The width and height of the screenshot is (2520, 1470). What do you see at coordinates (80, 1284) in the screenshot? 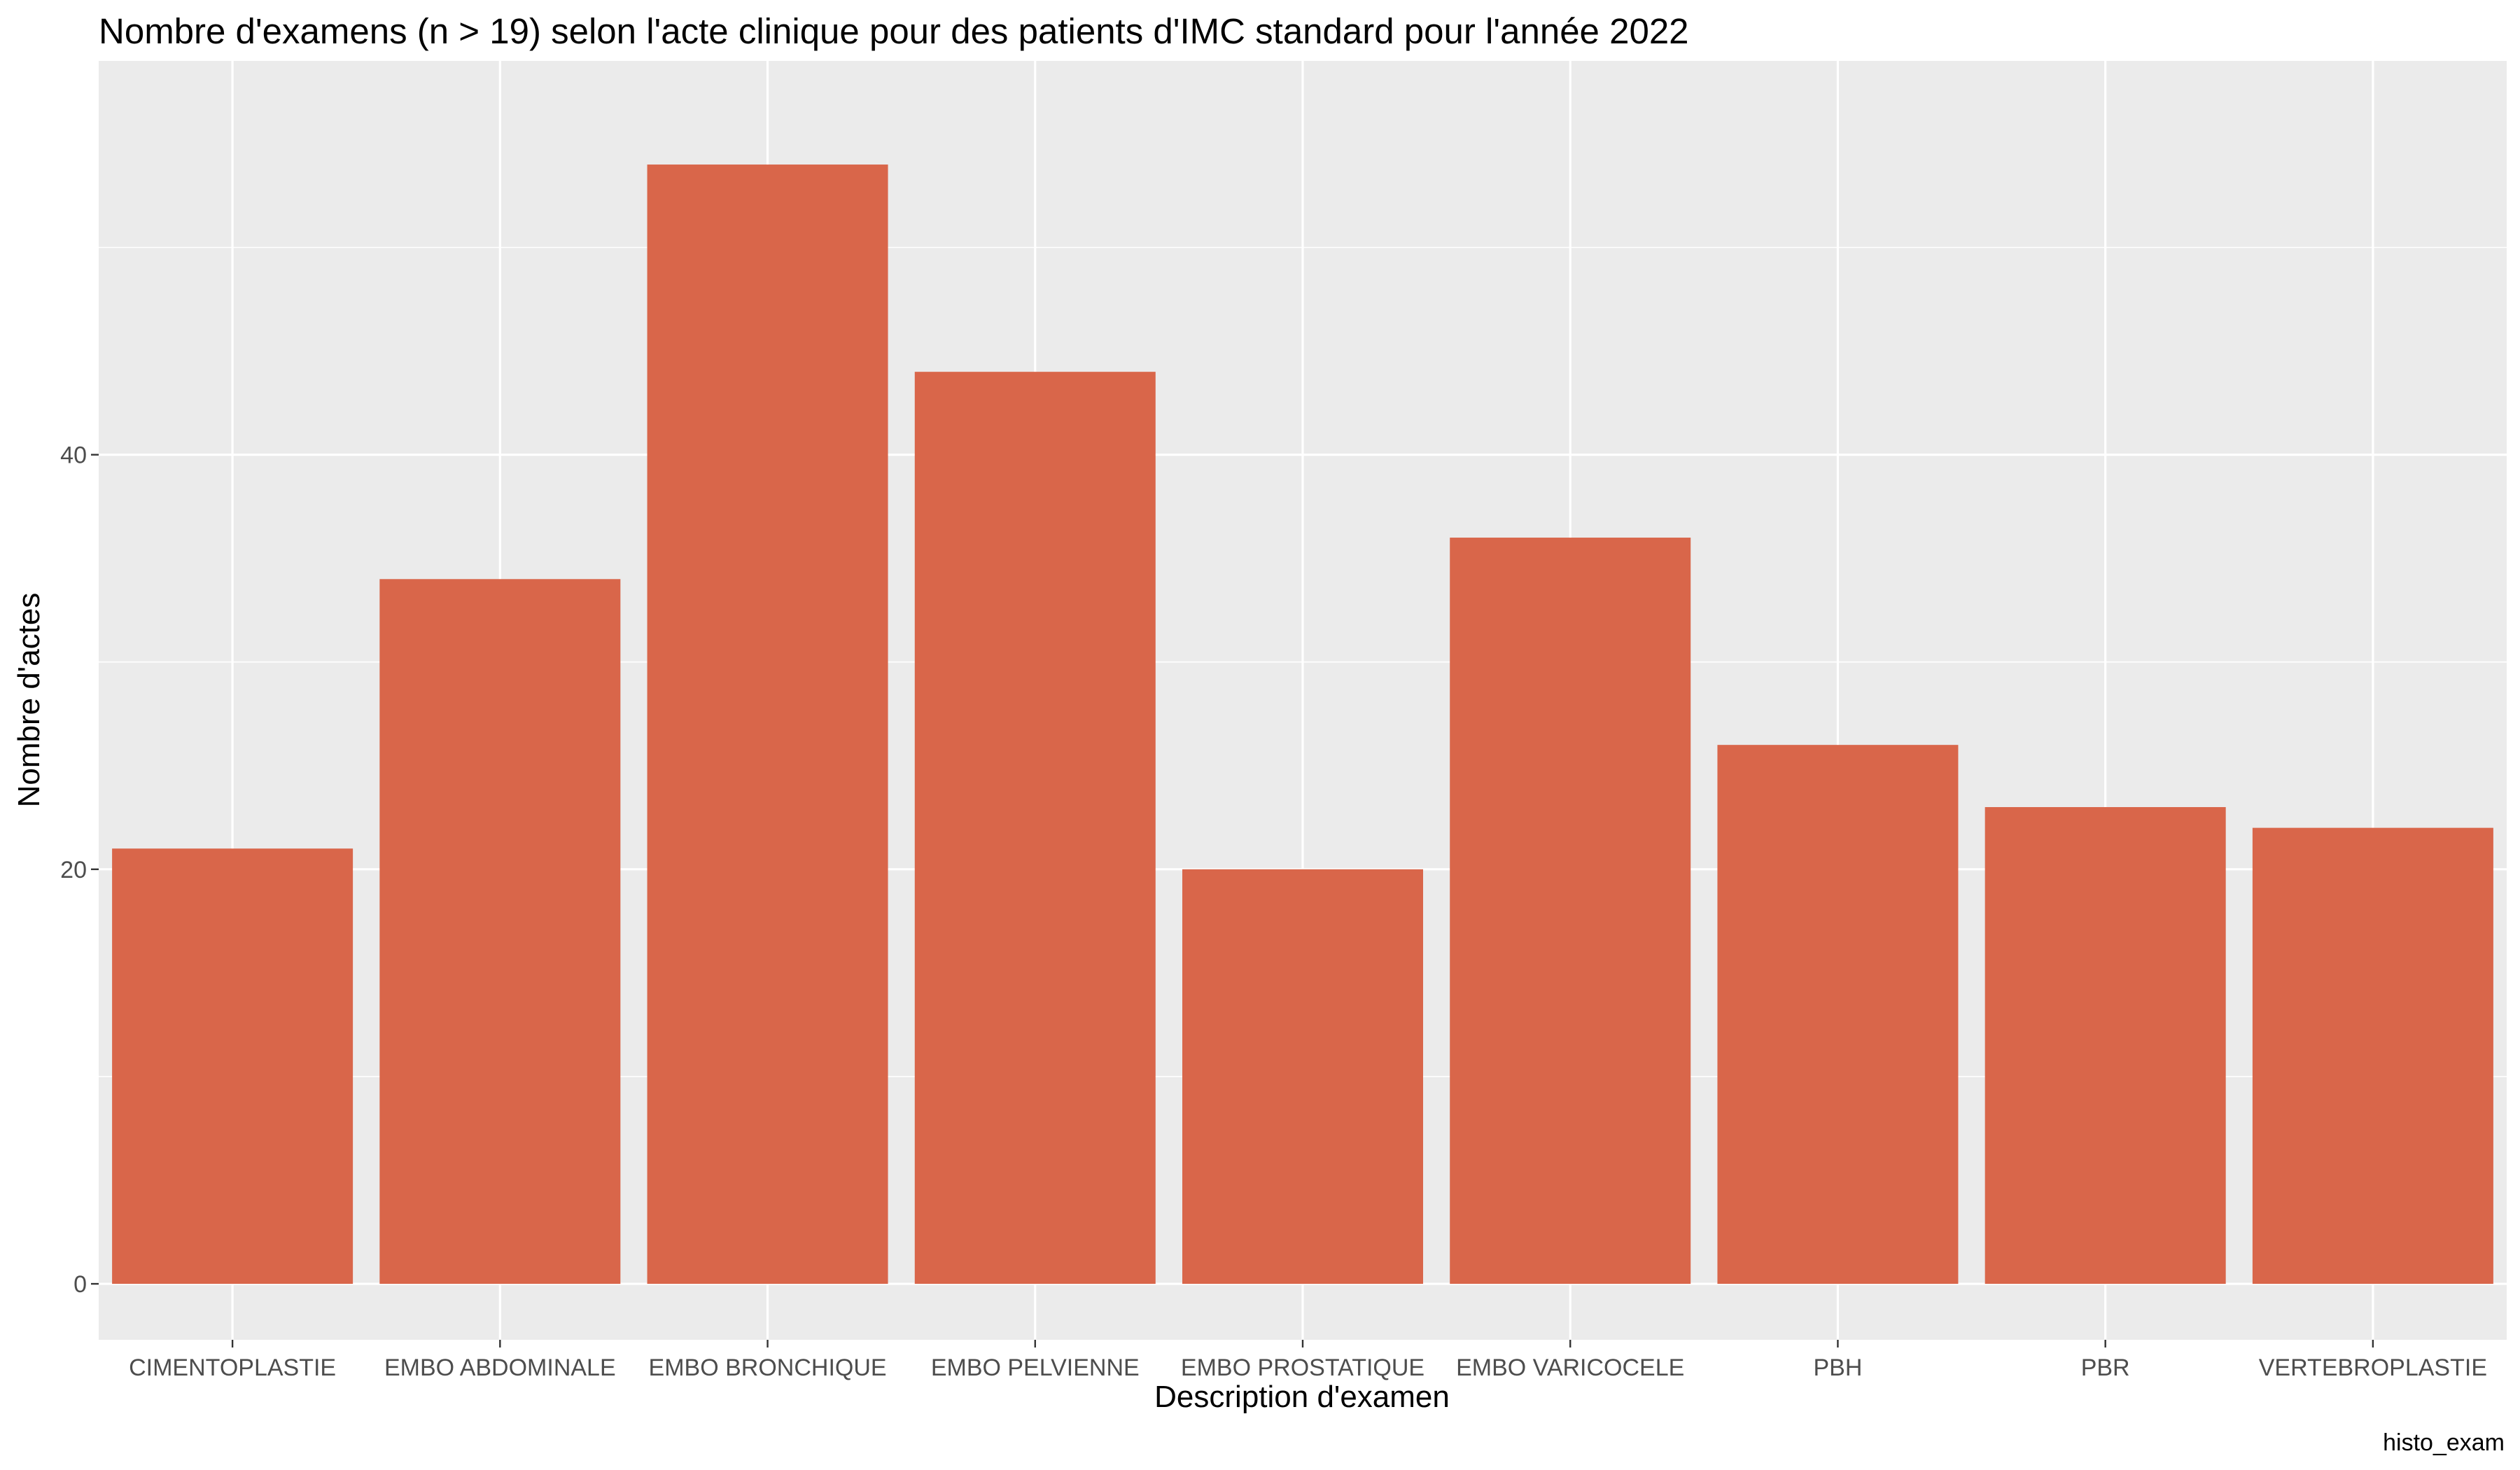
I see `y-tick-label: 0` at bounding box center [80, 1284].